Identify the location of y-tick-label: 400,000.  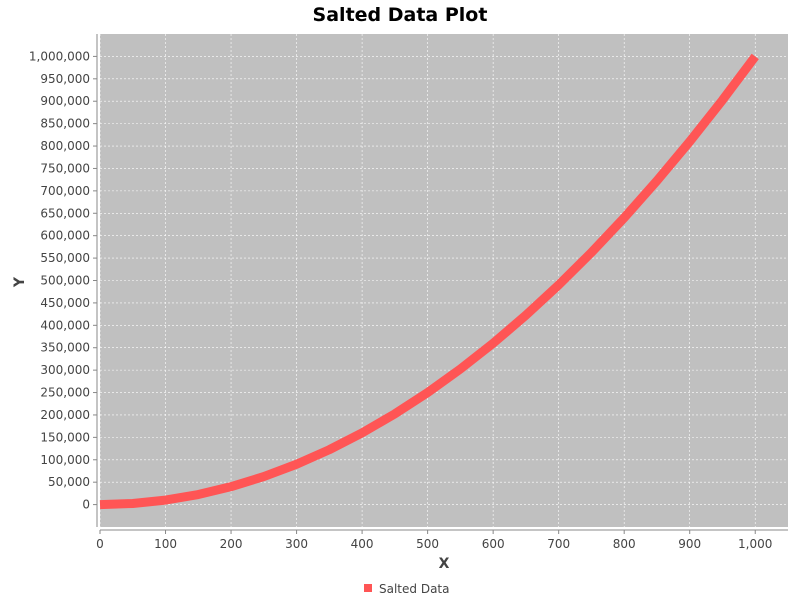
(65, 325).